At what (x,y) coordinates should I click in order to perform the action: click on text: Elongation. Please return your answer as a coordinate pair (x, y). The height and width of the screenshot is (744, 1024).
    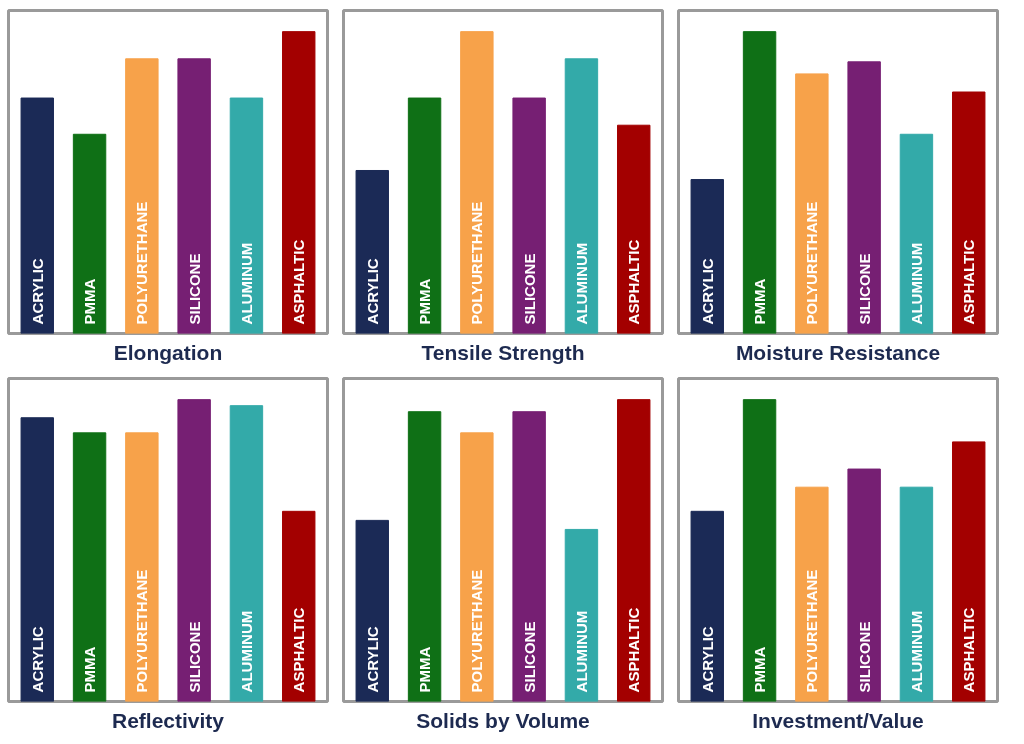
    Looking at the image, I should click on (168, 352).